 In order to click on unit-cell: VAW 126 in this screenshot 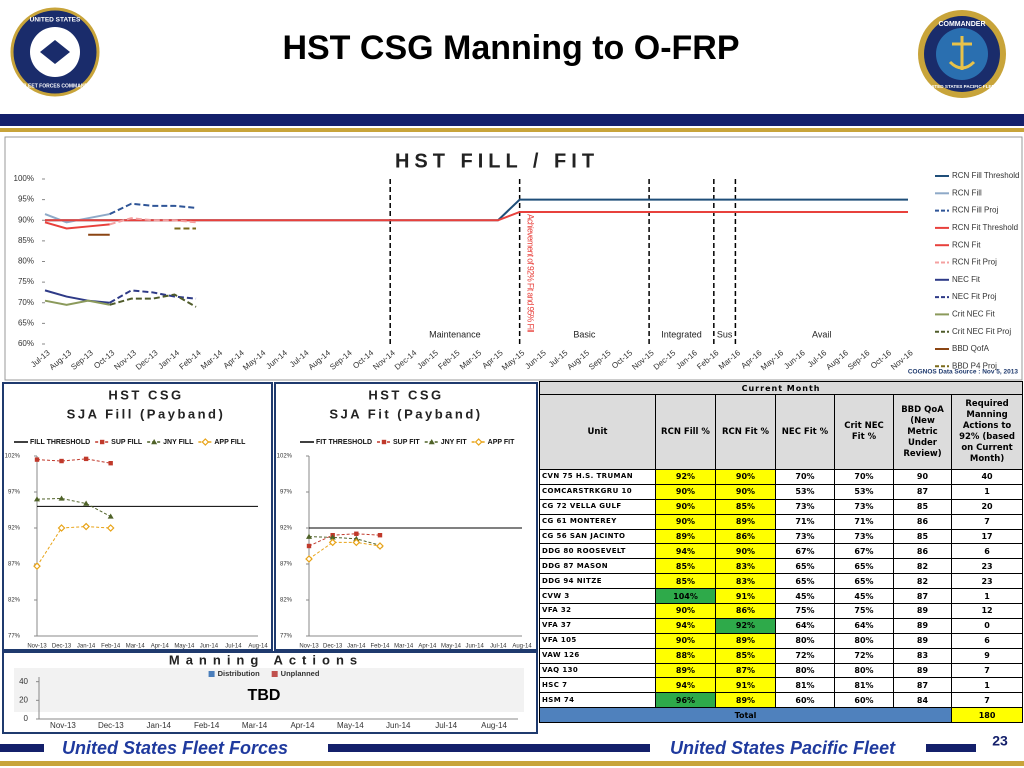, I will do `click(597, 655)`.